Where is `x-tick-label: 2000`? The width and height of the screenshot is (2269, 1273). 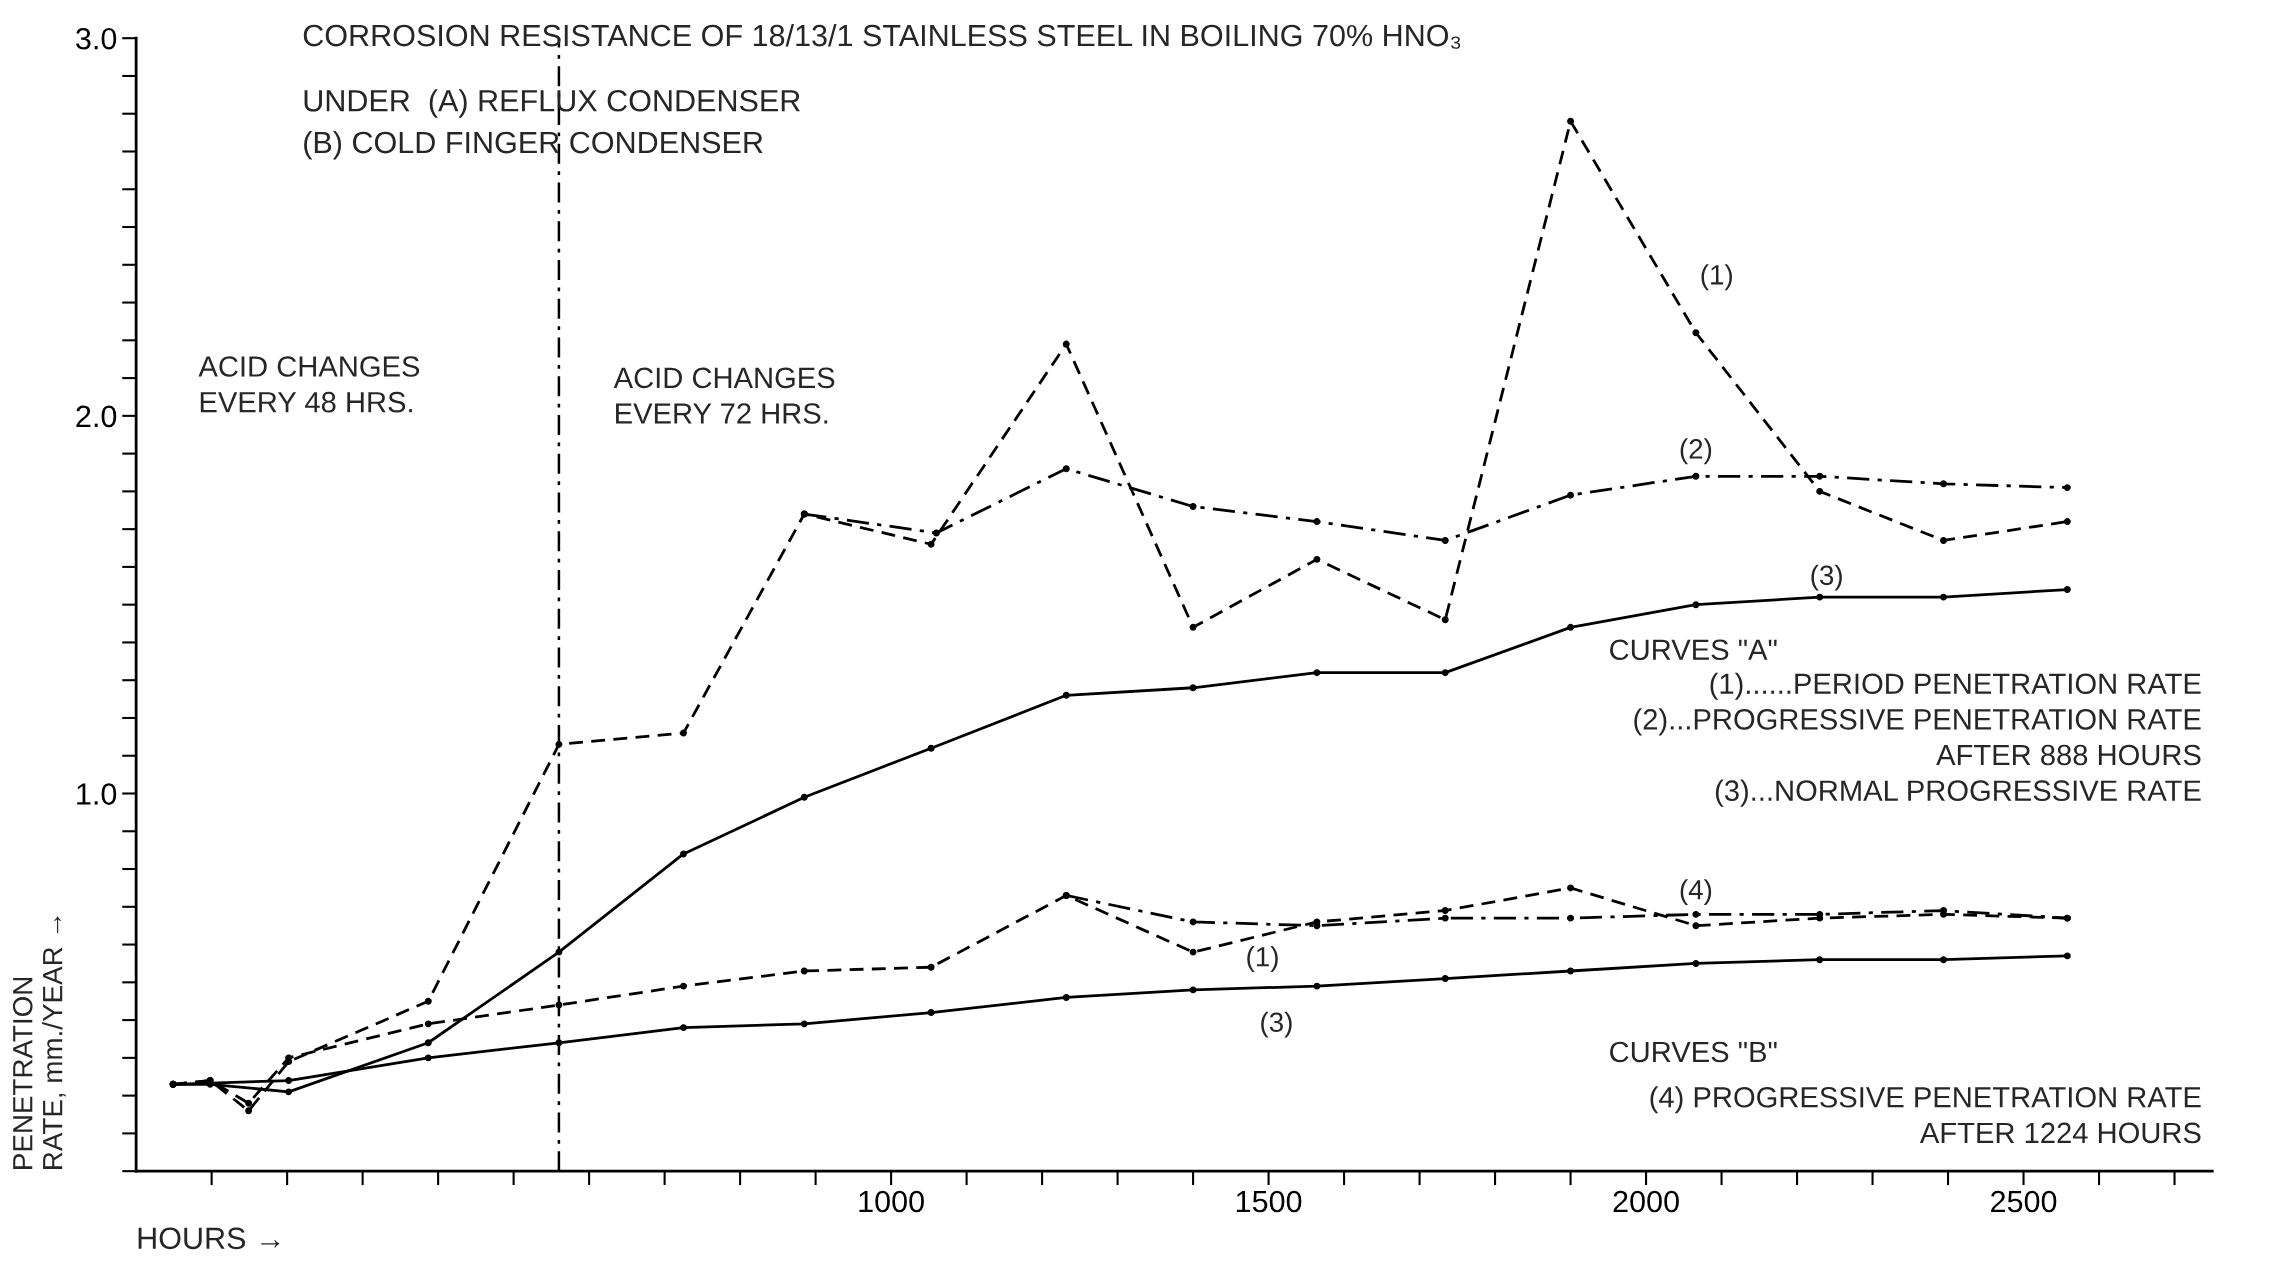 x-tick-label: 2000 is located at coordinates (1646, 1201).